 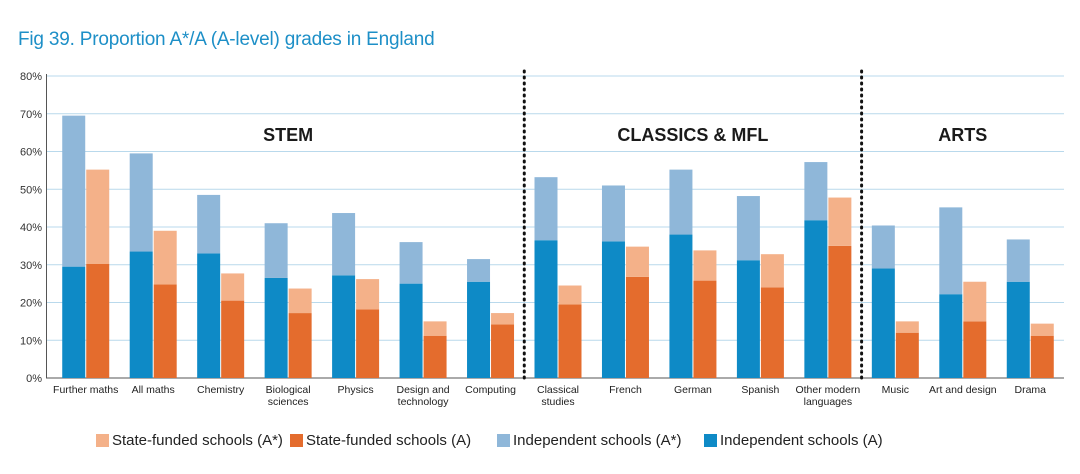 I want to click on y-tick-label: 70%, so click(x=31, y=115).